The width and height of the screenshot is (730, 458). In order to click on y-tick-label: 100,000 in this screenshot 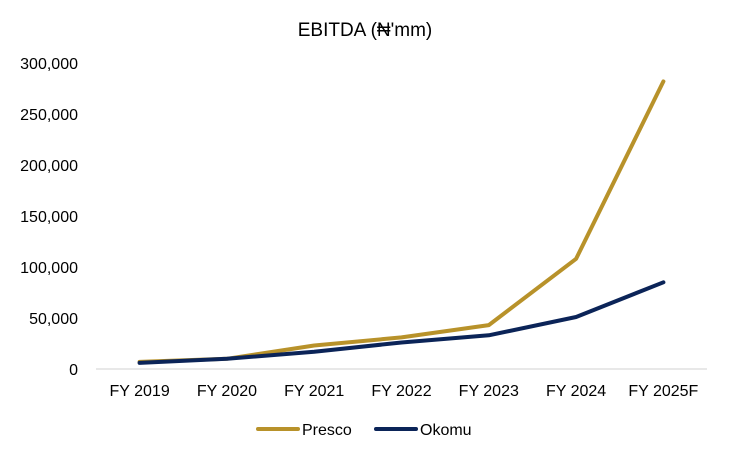, I will do `click(49, 268)`.